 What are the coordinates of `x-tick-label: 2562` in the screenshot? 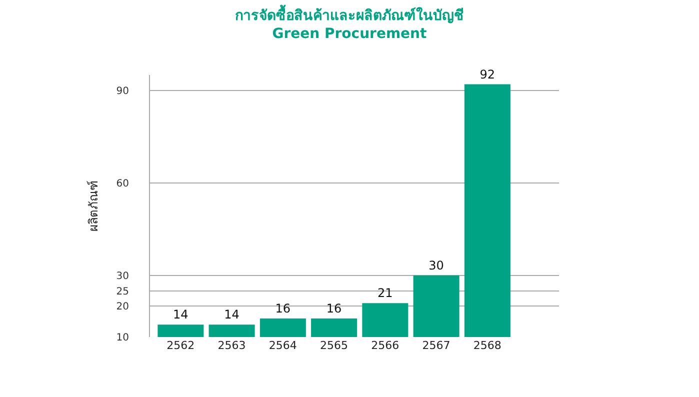 It's located at (180, 345).